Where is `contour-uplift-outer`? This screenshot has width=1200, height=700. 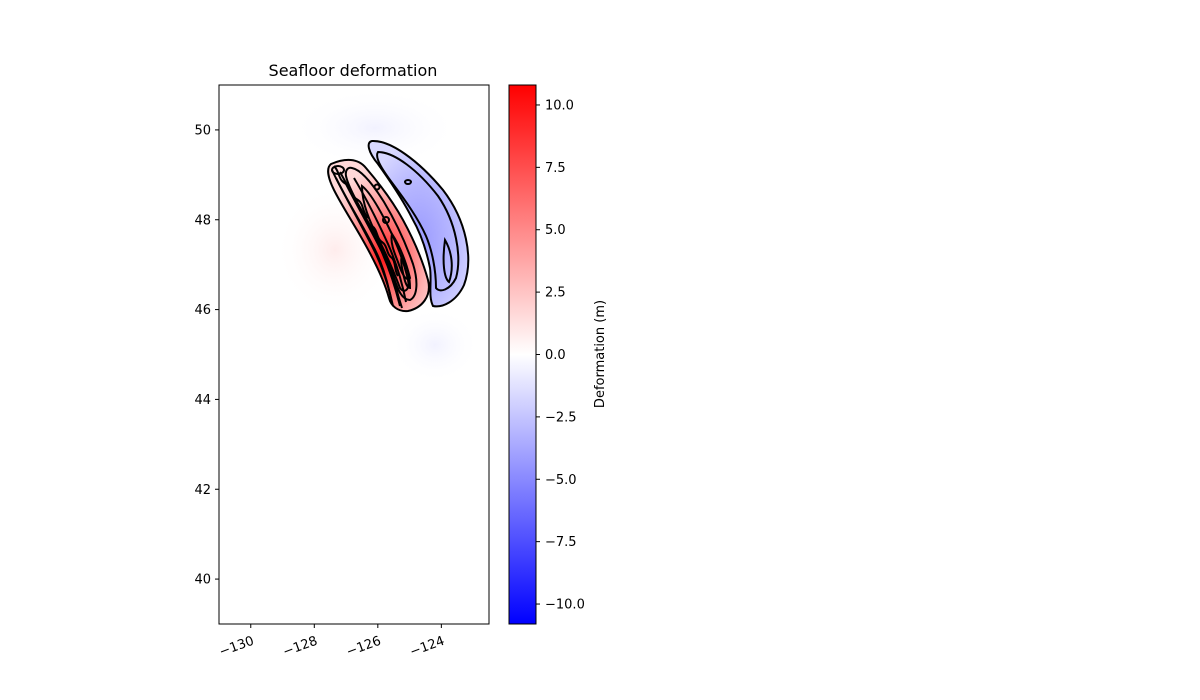 contour-uplift-outer is located at coordinates (378, 235).